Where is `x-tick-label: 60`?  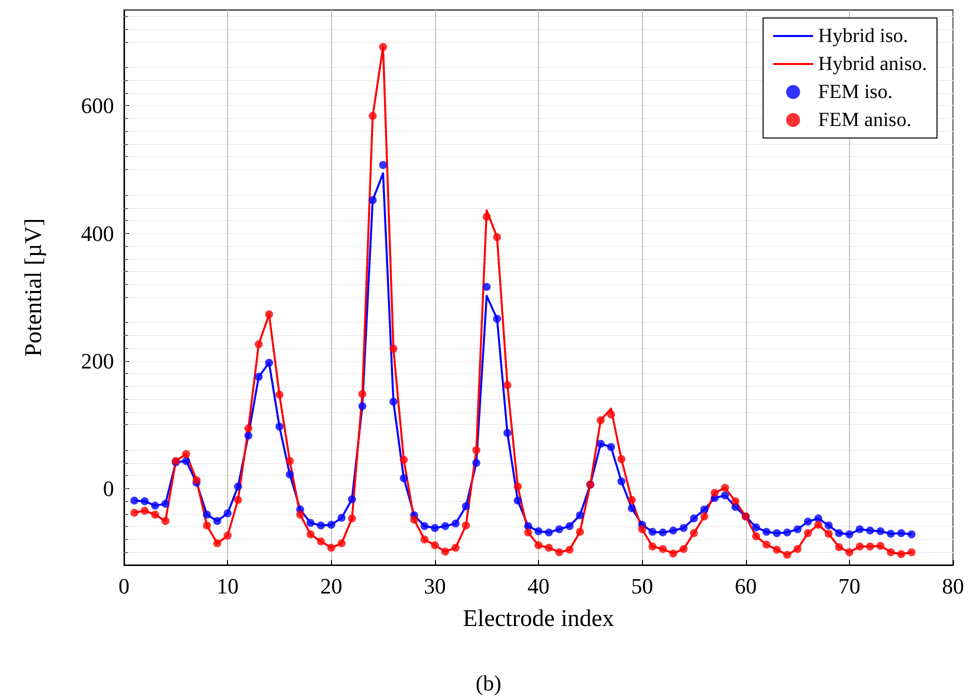
x-tick-label: 60 is located at coordinates (745, 586).